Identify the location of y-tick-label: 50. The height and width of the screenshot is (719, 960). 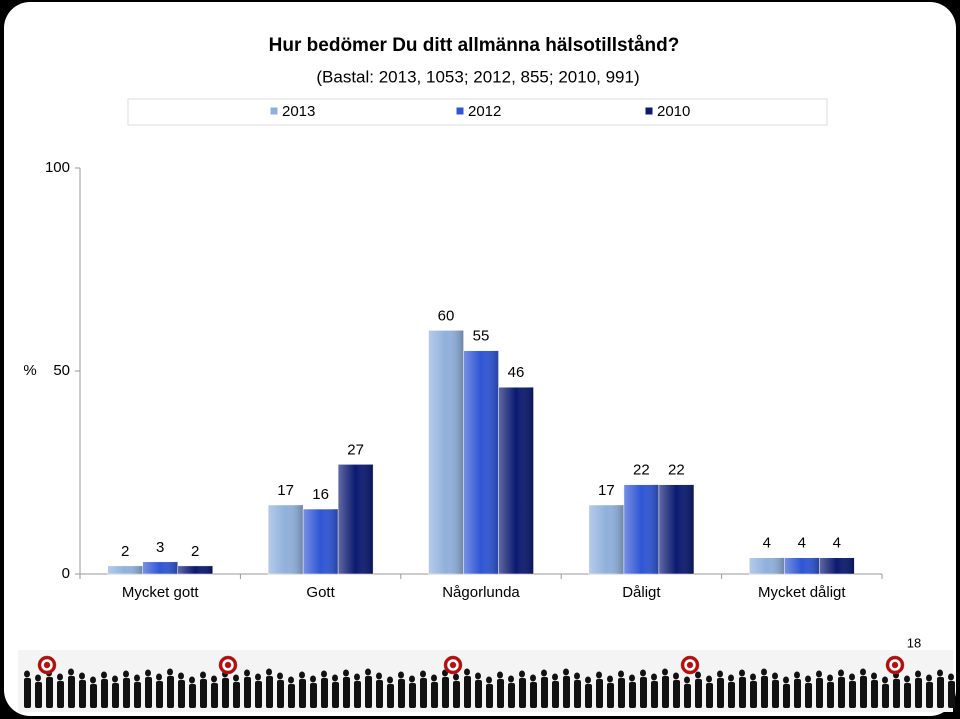
(61, 370).